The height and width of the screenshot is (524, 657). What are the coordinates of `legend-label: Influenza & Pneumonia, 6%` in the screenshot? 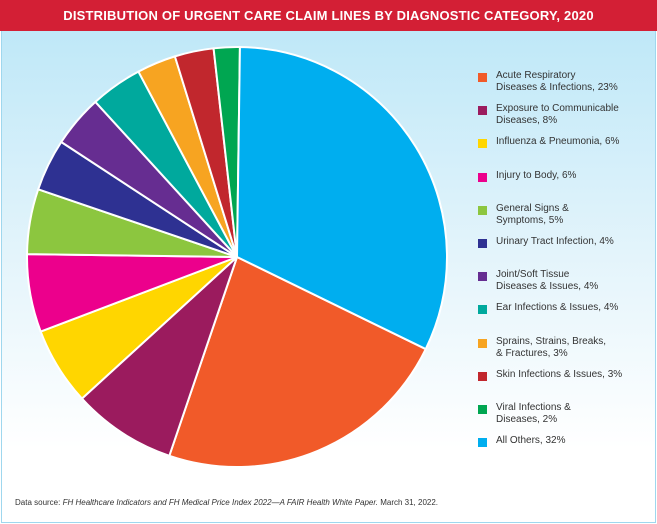 It's located at (558, 142).